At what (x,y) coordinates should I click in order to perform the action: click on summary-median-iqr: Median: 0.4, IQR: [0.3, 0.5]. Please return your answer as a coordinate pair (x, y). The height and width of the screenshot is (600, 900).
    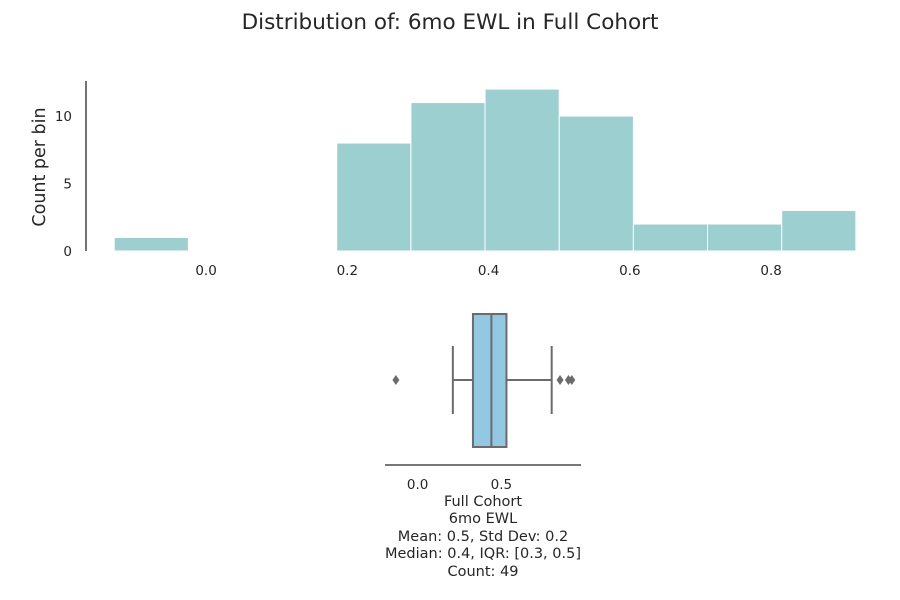
    Looking at the image, I should click on (483, 554).